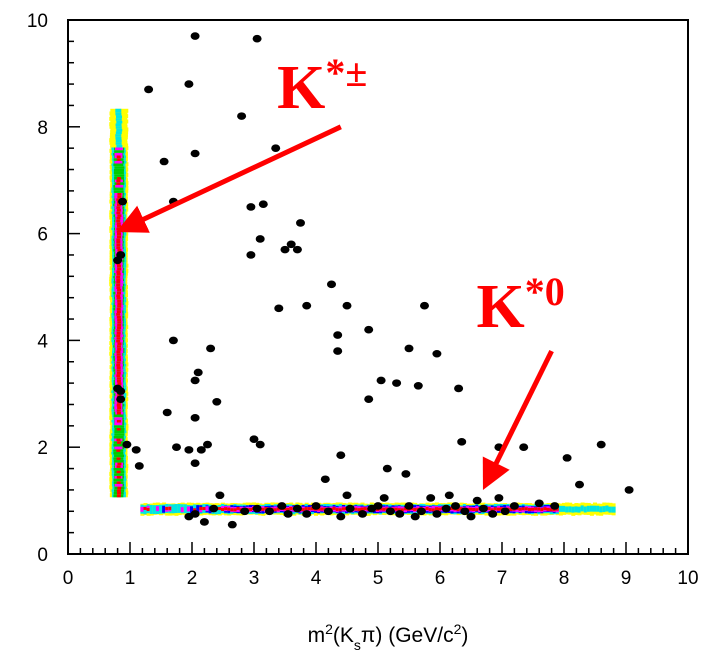  I want to click on x-tick-label: 7, so click(502, 578).